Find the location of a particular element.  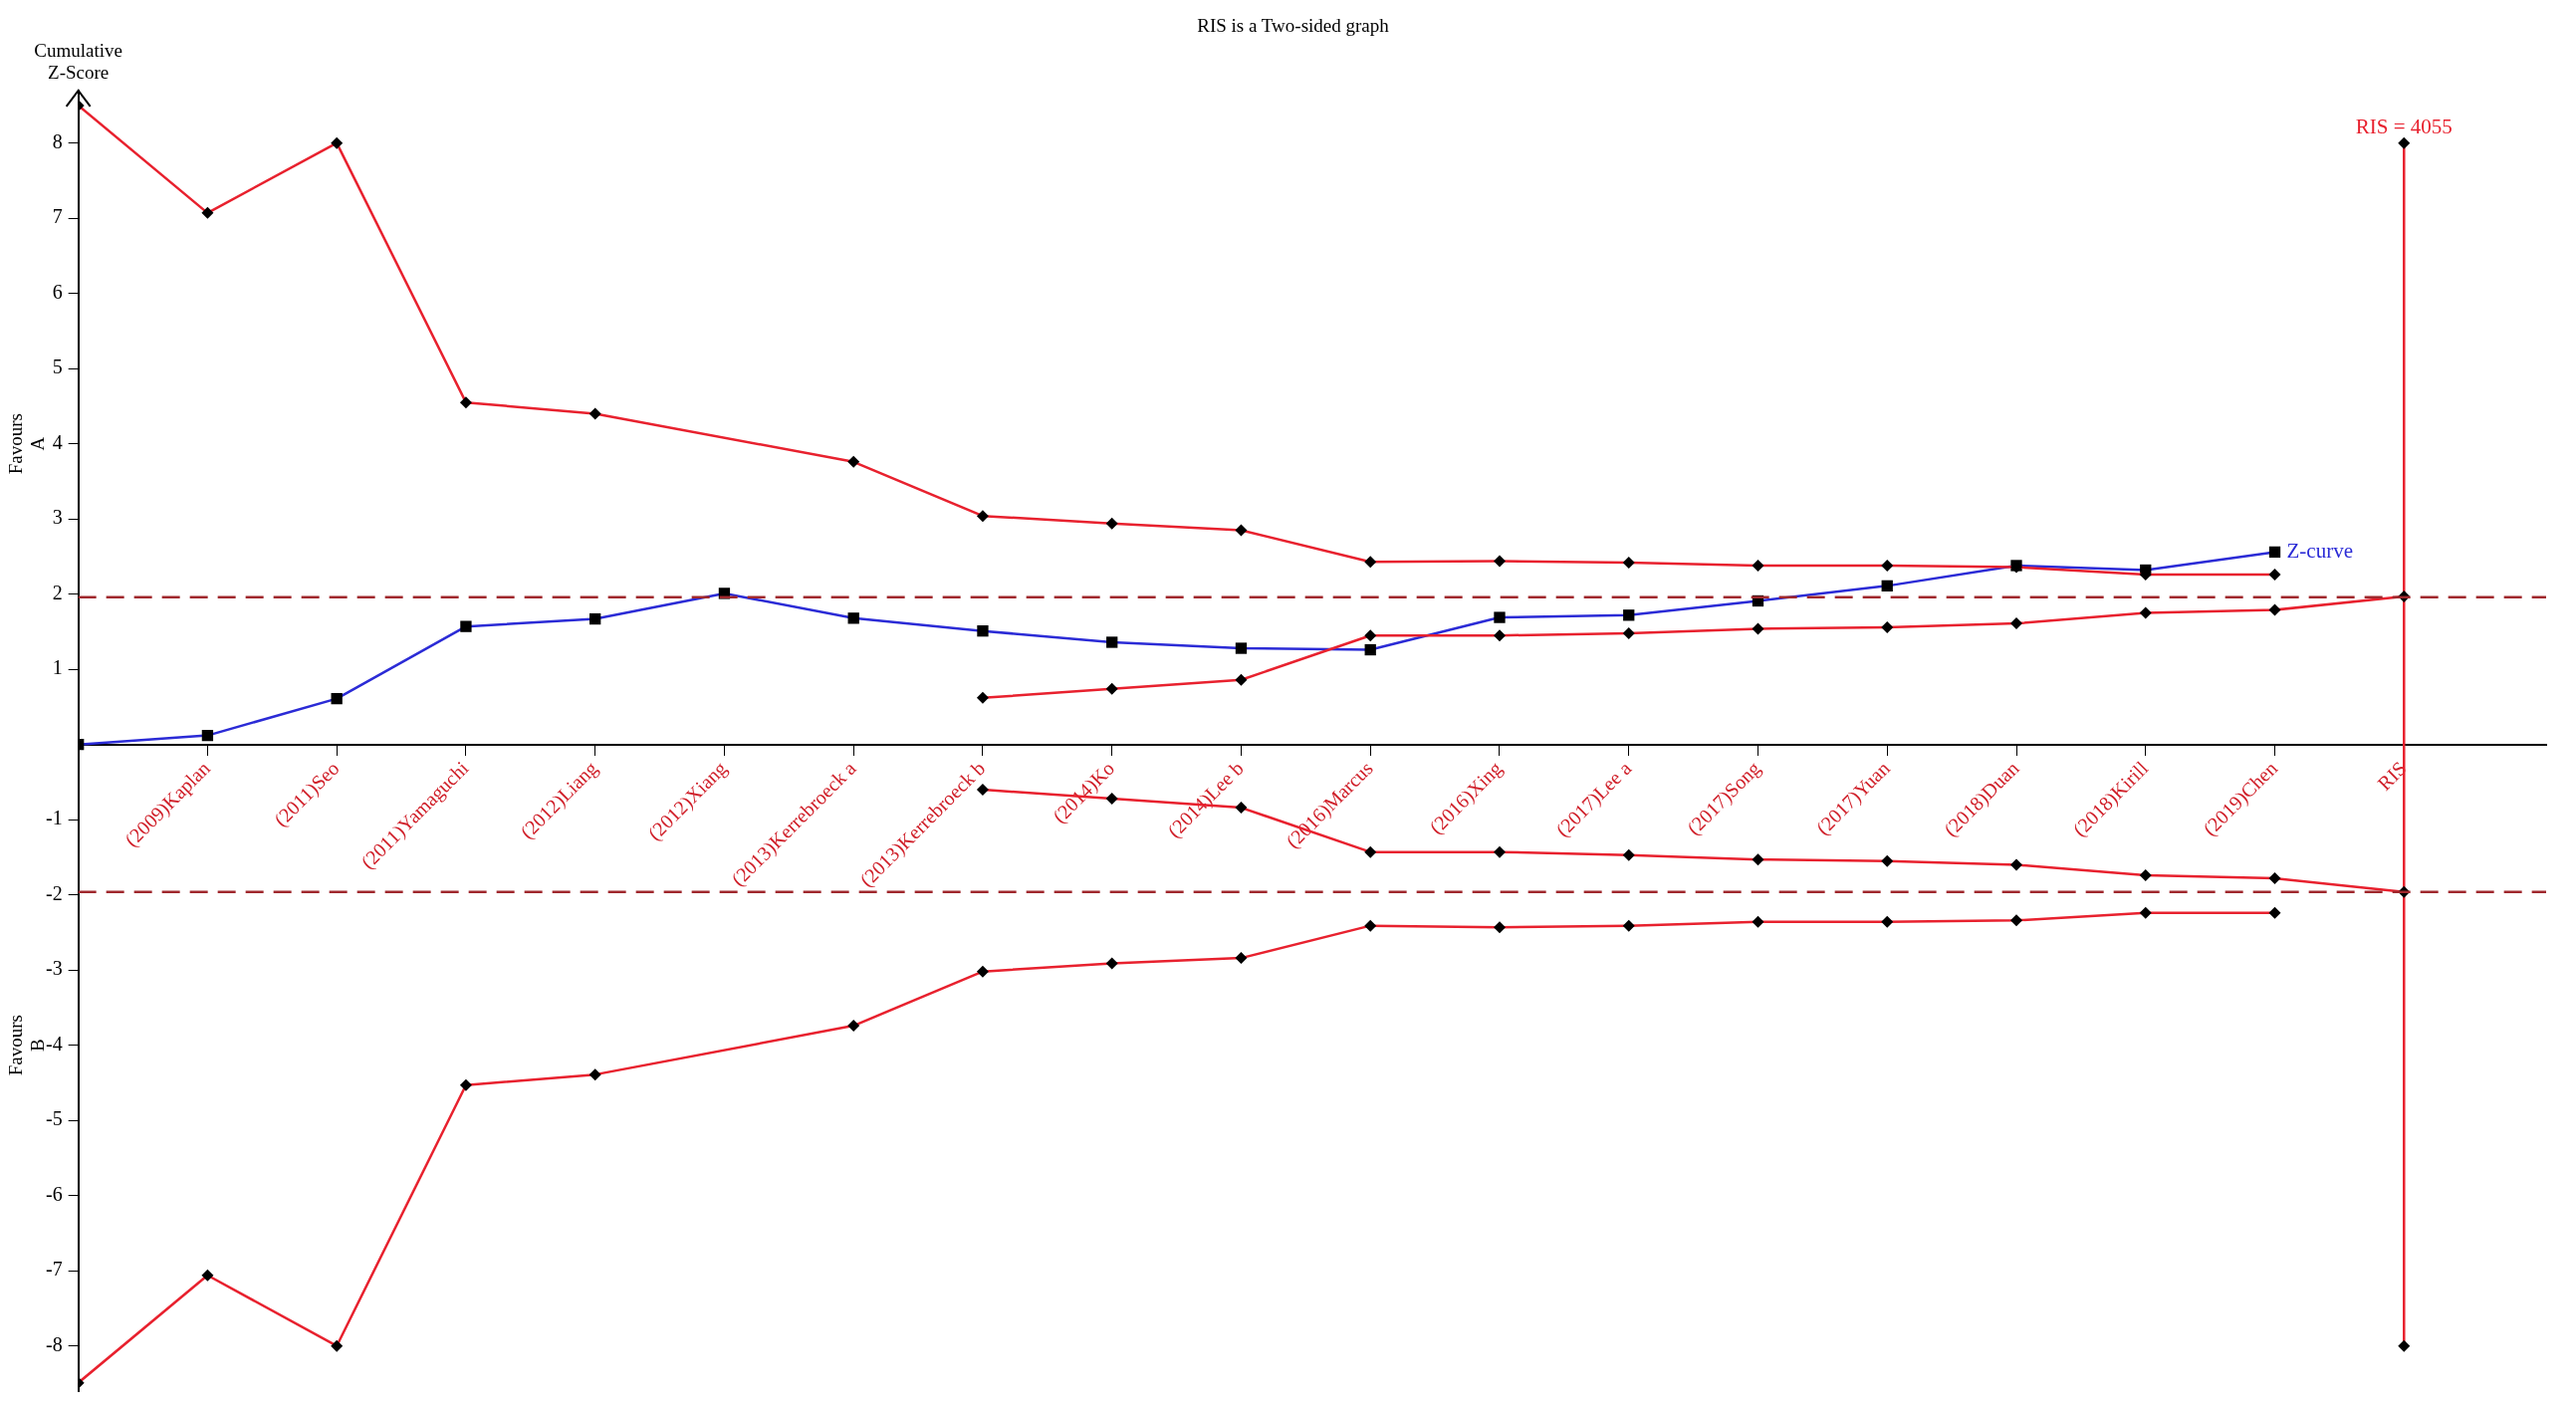

text: Favours A is located at coordinates (26, 444).